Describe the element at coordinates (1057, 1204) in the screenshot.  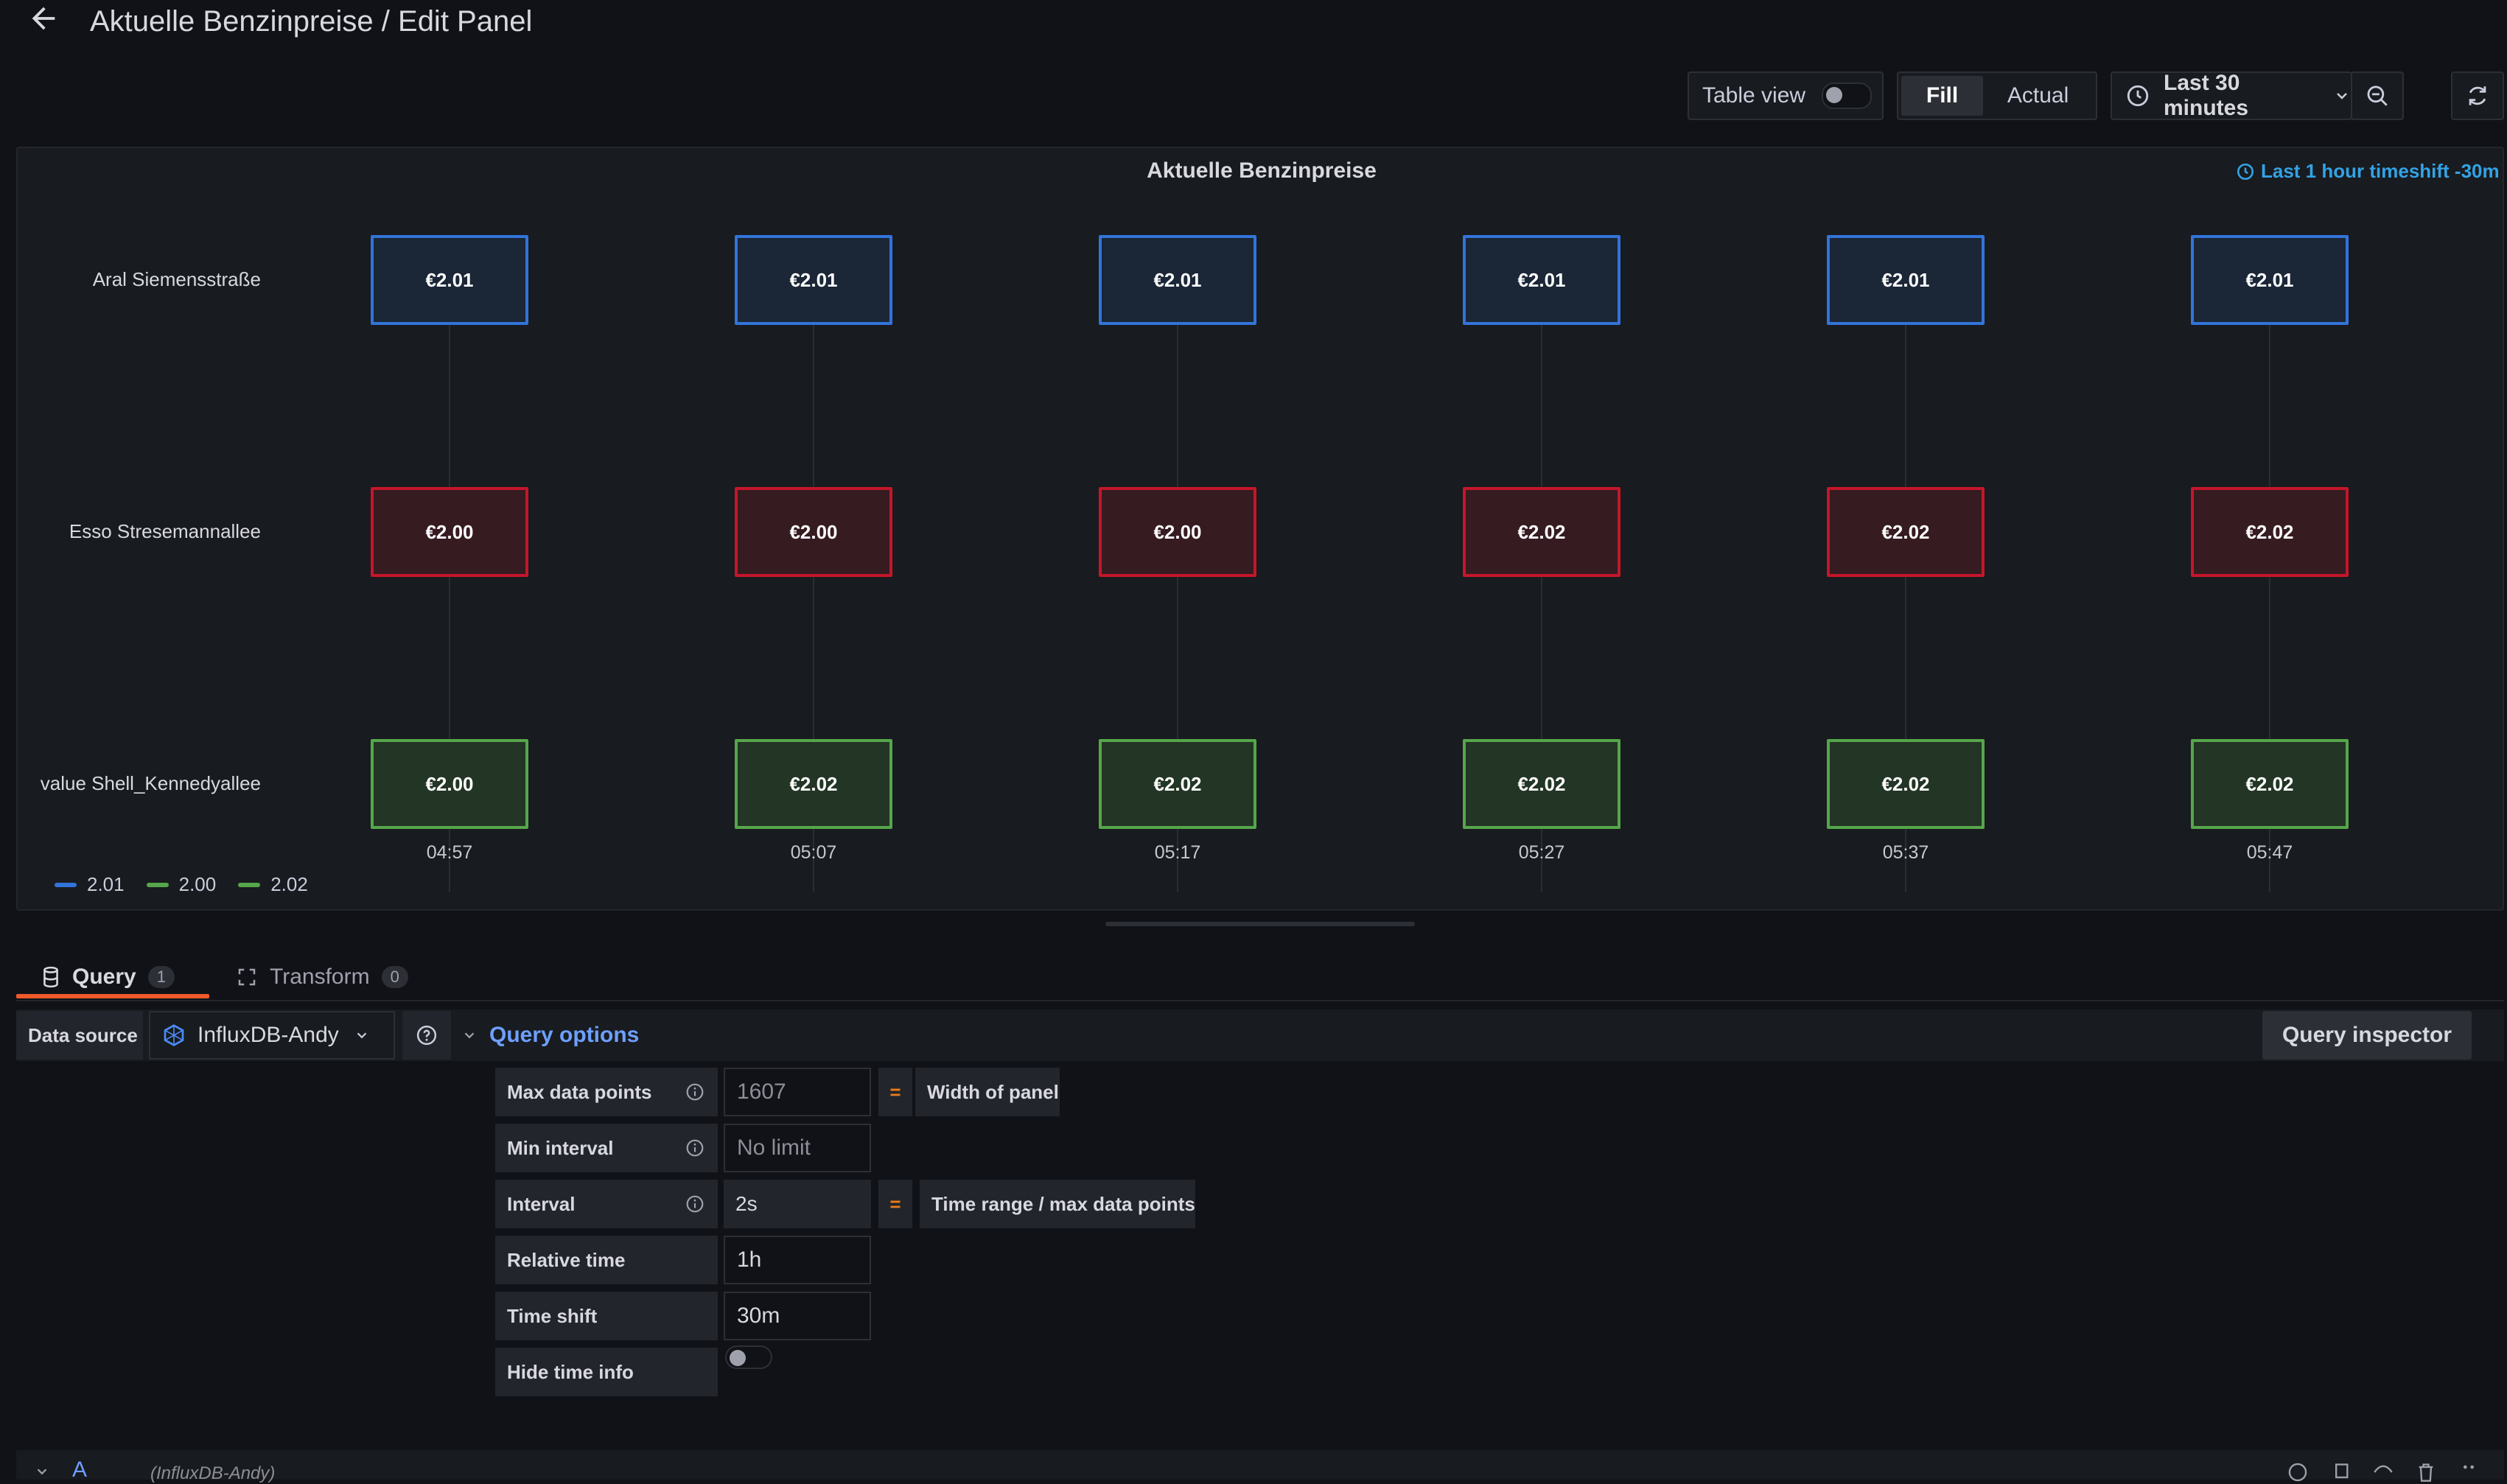
I see `interval-note: Time range / max data points` at that location.